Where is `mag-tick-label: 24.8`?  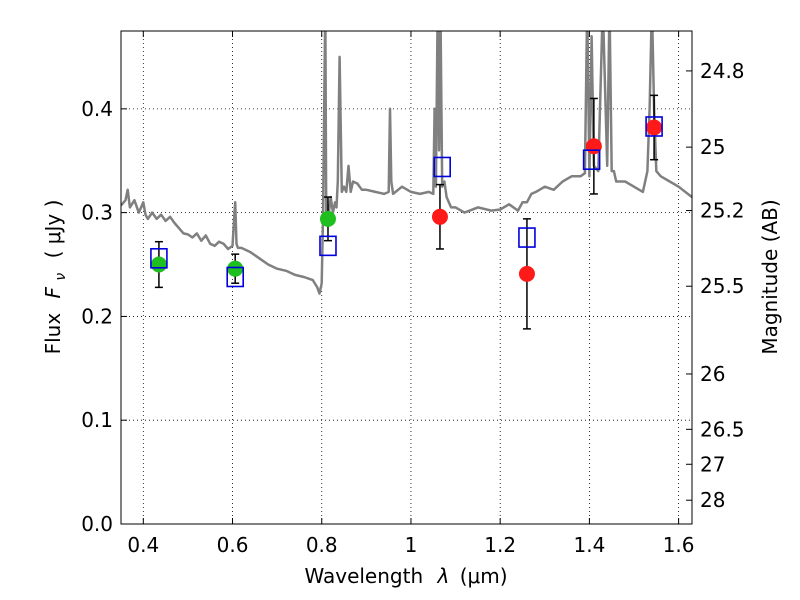 mag-tick-label: 24.8 is located at coordinates (722, 71).